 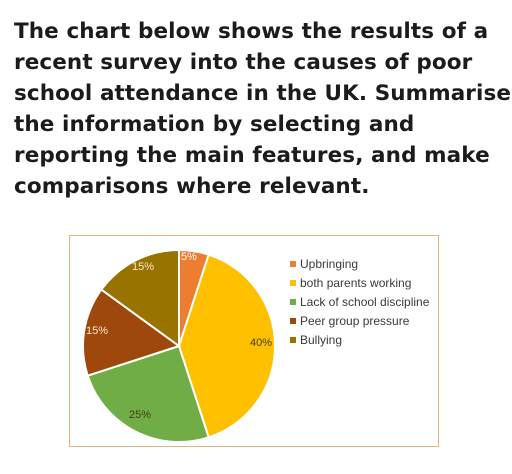 What do you see at coordinates (189, 257) in the screenshot?
I see `slice-data-label: 5%` at bounding box center [189, 257].